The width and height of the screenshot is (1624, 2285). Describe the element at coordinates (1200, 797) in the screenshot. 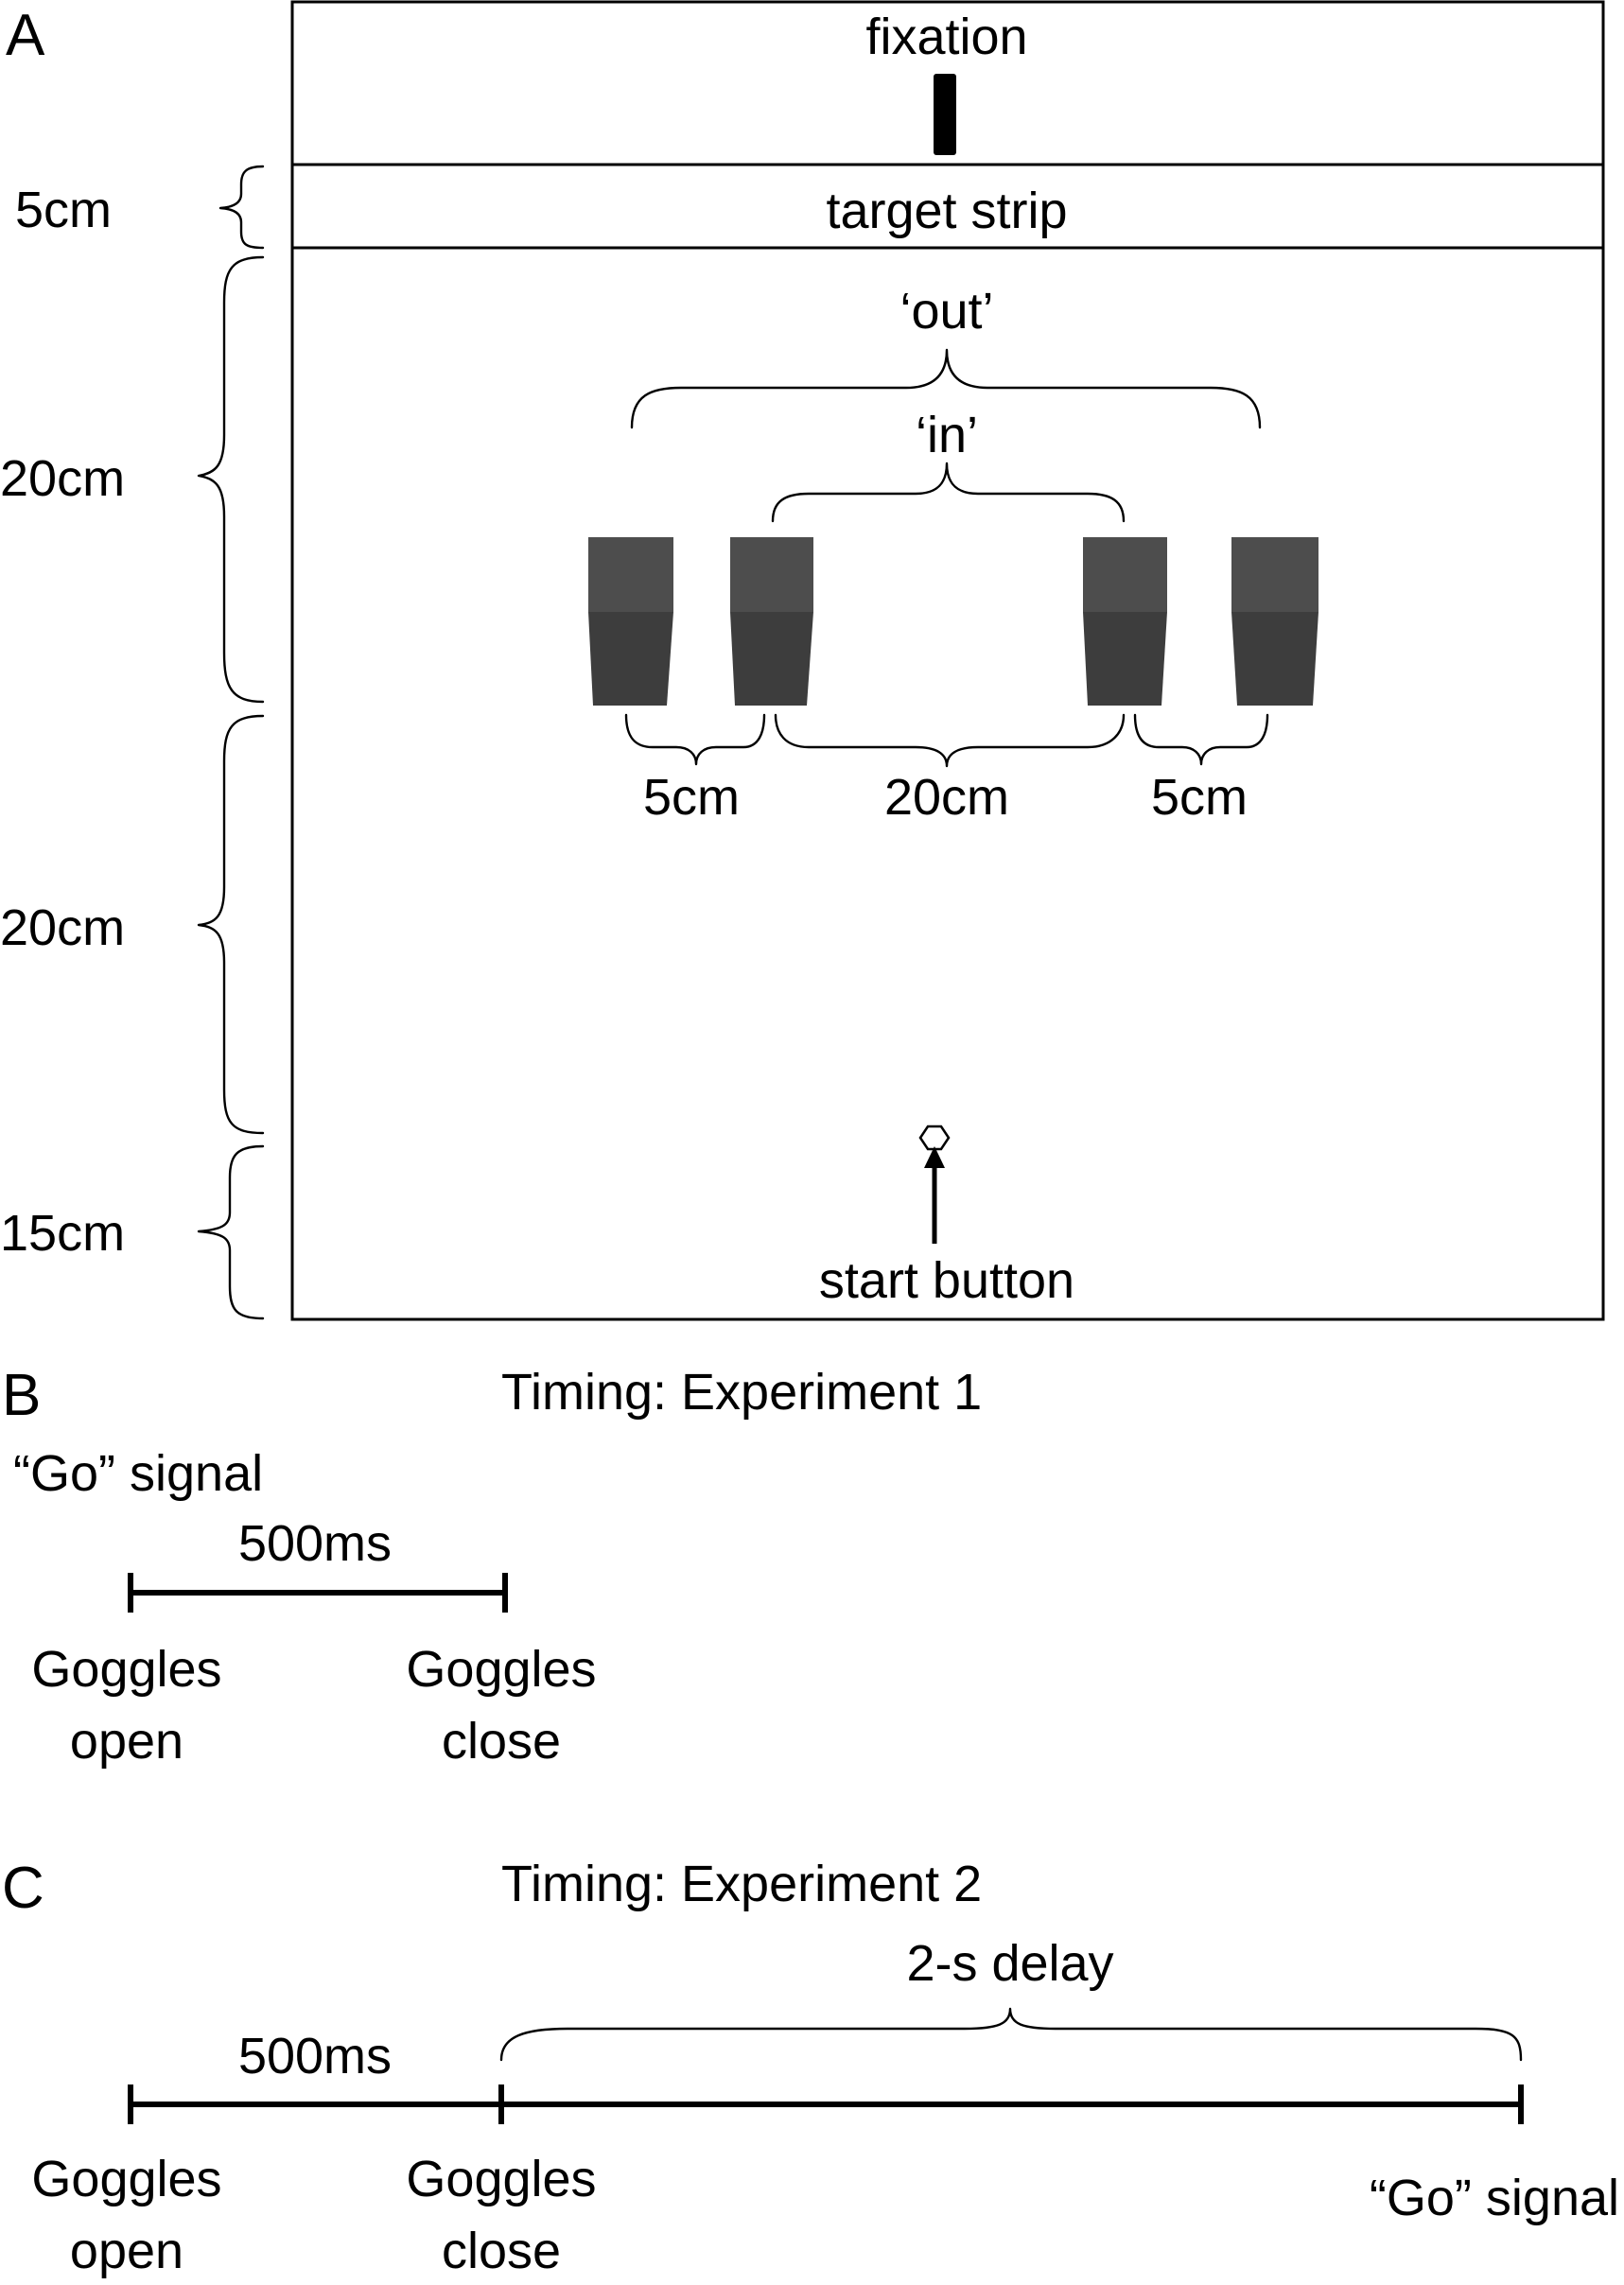

I see `gap-label-right: 5cm` at that location.